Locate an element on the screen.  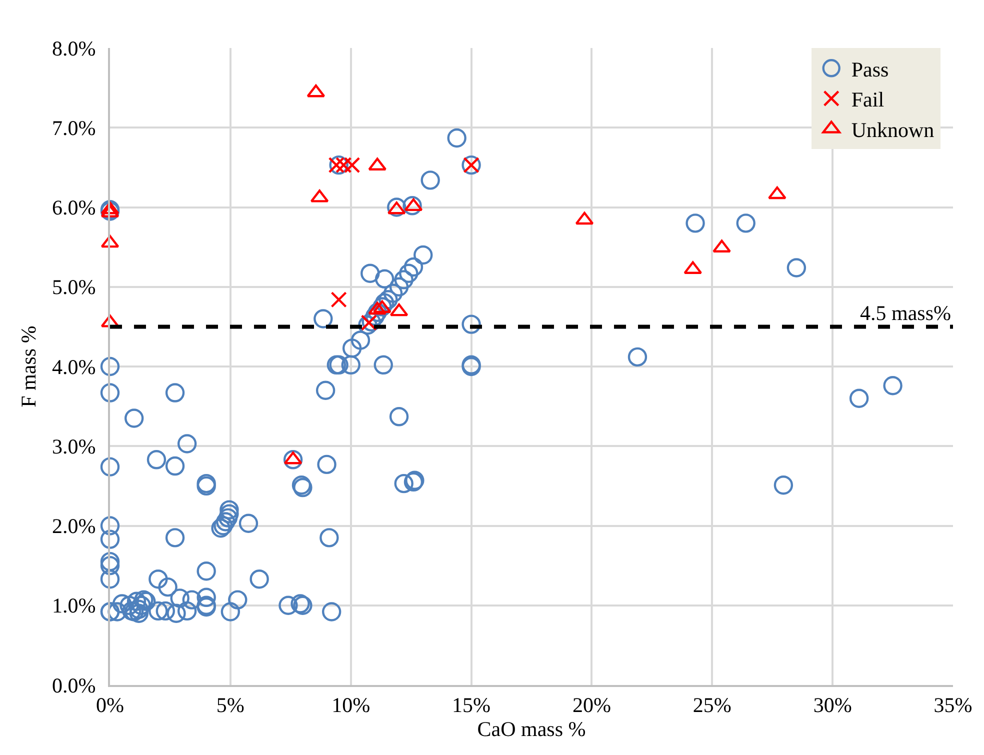
y-axis-title: F mass % is located at coordinates (28, 367).